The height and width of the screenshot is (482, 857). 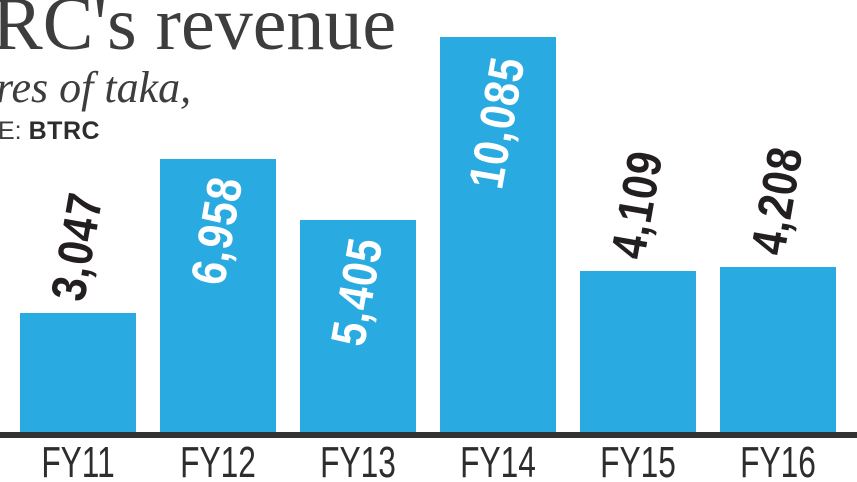 I want to click on x-axis-label: FY13, so click(x=358, y=460).